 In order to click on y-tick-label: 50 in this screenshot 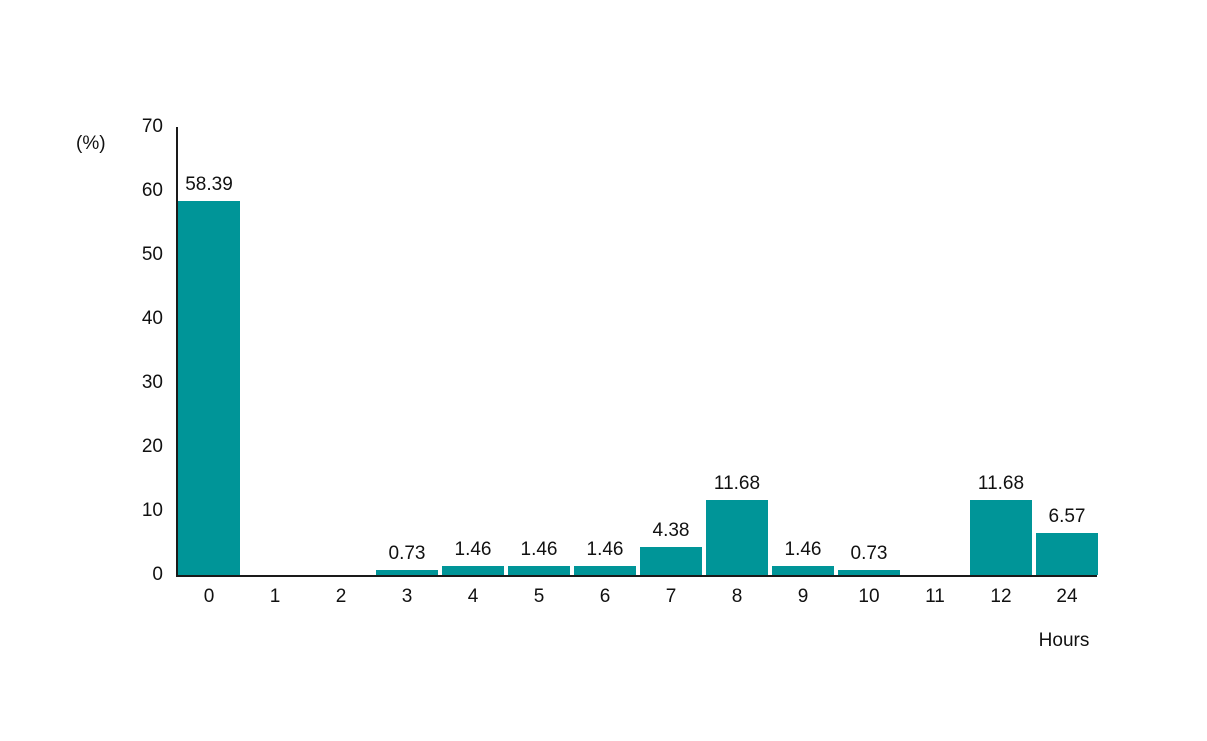, I will do `click(152, 254)`.